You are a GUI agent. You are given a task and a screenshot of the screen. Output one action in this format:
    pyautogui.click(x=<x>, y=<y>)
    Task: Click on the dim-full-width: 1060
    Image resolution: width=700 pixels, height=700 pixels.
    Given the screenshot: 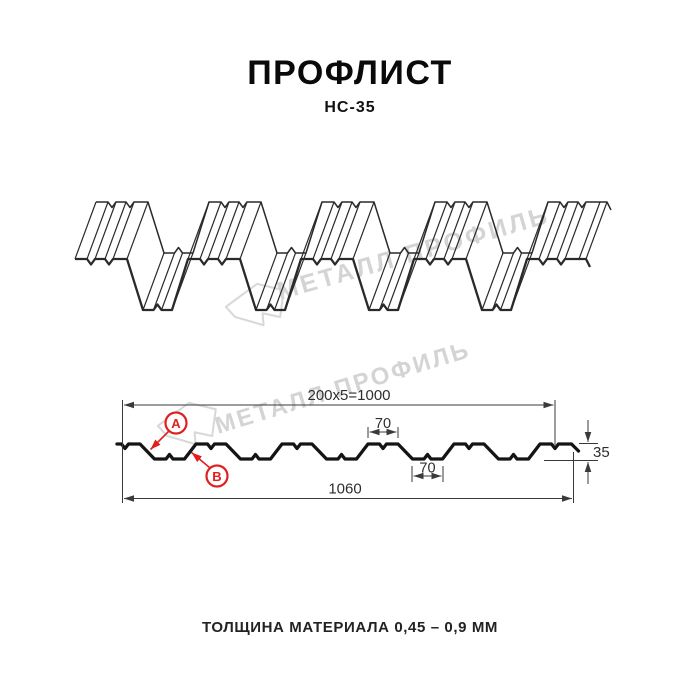 What is the action you would take?
    pyautogui.click(x=344, y=489)
    